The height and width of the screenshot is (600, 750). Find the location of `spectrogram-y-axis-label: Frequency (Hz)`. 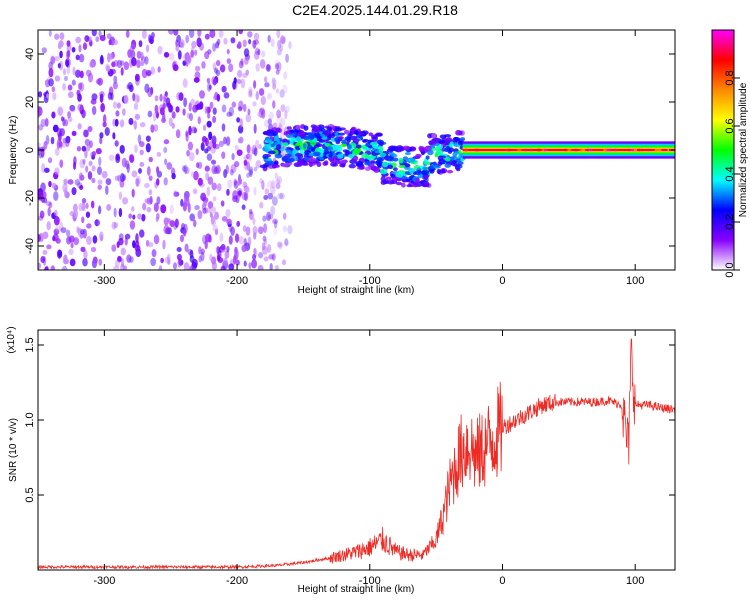

spectrogram-y-axis-label: Frequency (Hz) is located at coordinates (13, 150).